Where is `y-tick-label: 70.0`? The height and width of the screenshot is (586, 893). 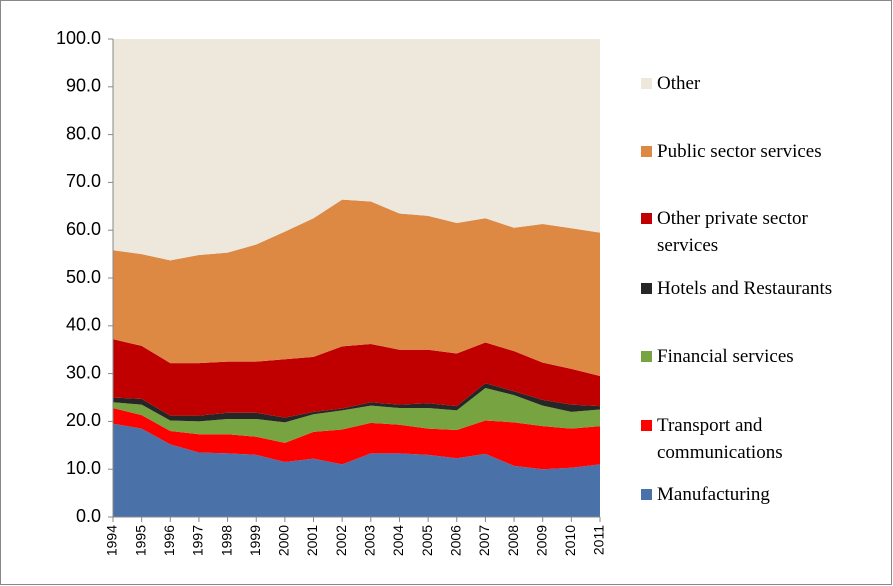 y-tick-label: 70.0 is located at coordinates (83, 181).